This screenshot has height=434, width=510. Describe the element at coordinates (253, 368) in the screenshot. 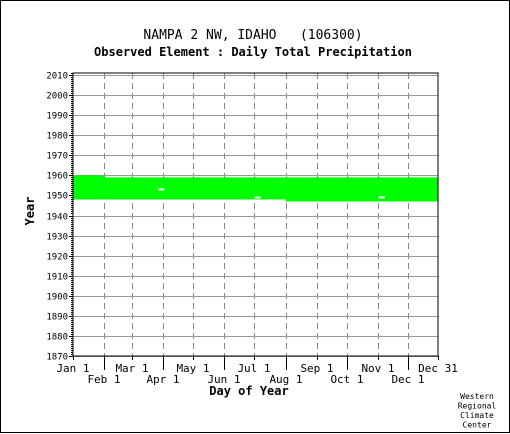

I see `x-tick-label: Jul 1` at that location.